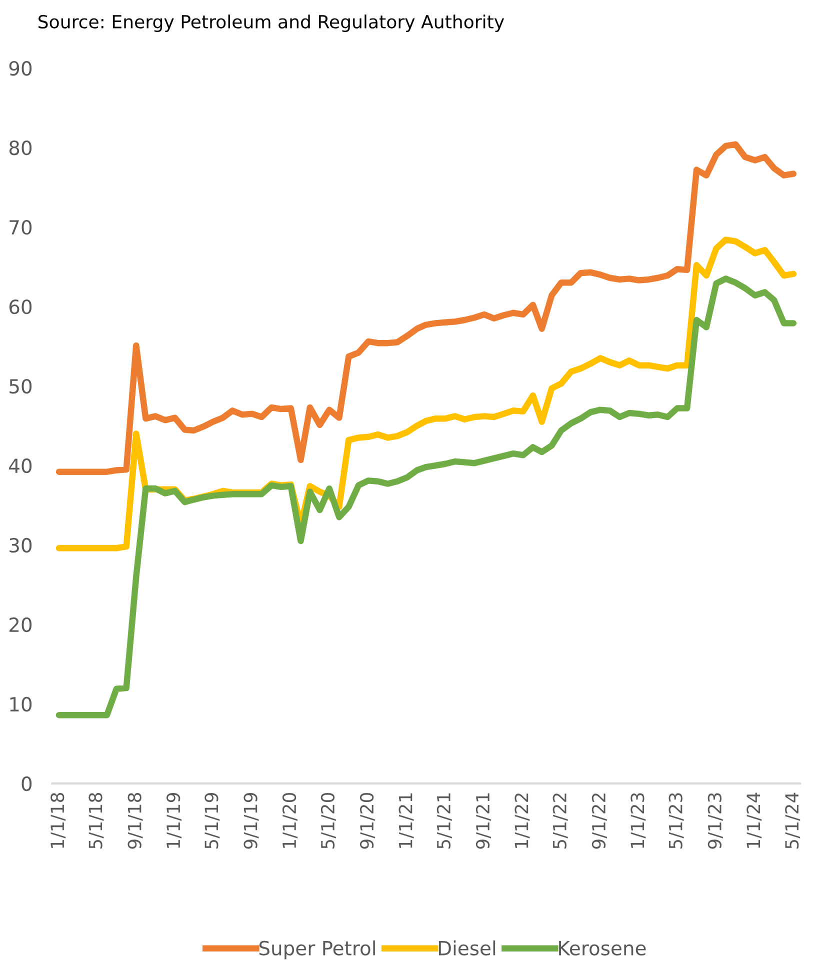  Describe the element at coordinates (21, 624) in the screenshot. I see `y-tick-label: 20` at that location.